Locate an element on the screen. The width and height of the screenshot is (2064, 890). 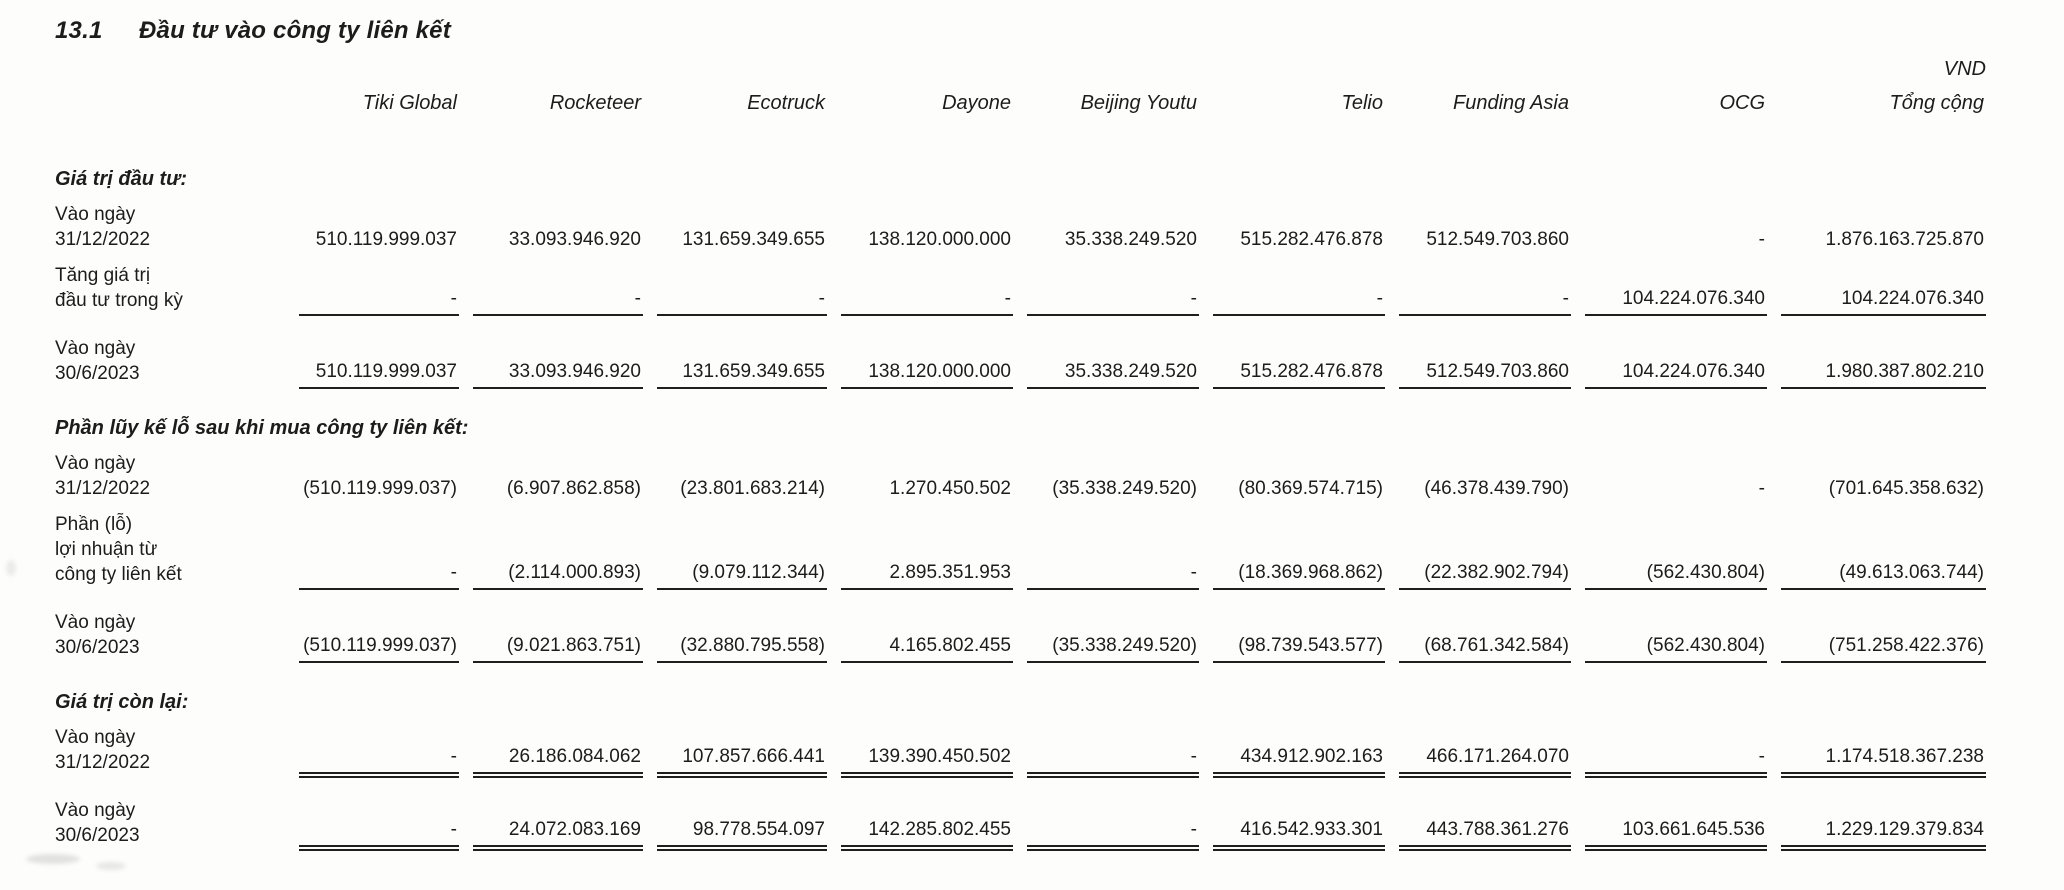
value-cell: (2.114.000.893) is located at coordinates (558, 547).